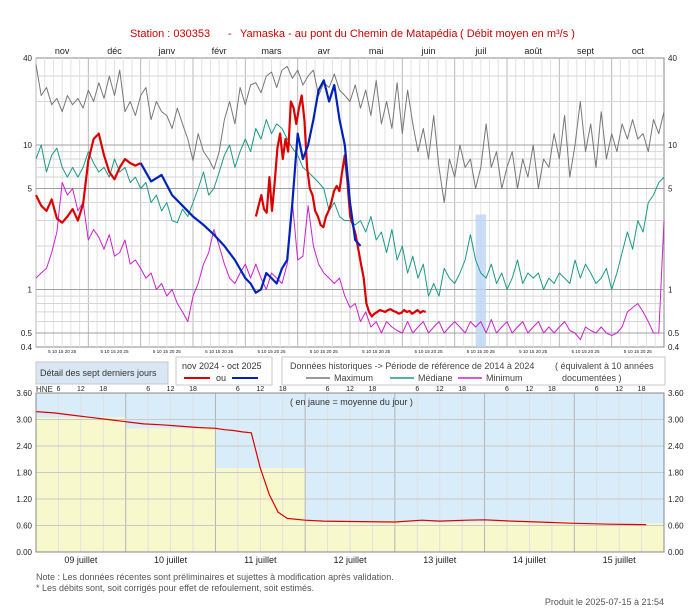  Describe the element at coordinates (676, 526) in the screenshot. I see `hourly-y-tick-label-right: 0.60` at that location.